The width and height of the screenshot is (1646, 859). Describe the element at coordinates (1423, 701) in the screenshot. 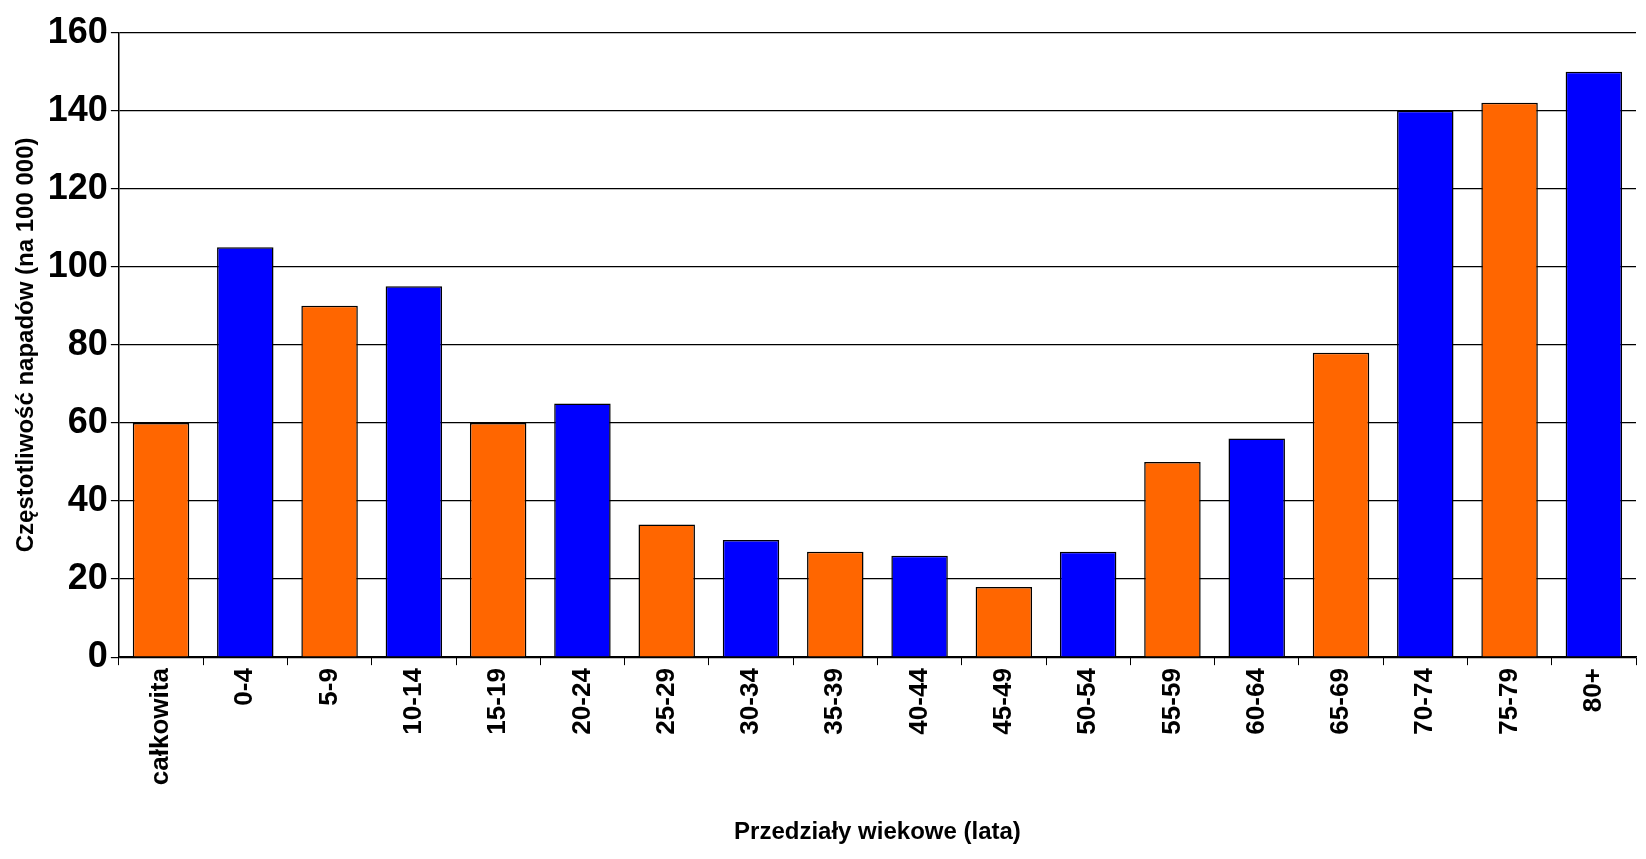

I see `x-tick-label: 70-74` at that location.